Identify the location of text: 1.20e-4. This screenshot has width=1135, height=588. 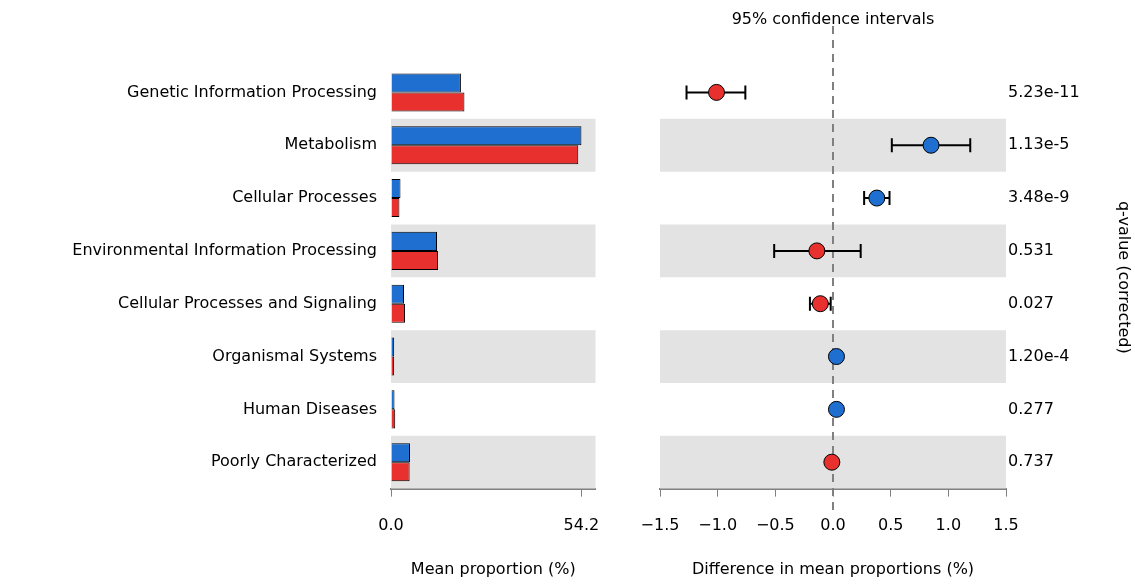
(1039, 355).